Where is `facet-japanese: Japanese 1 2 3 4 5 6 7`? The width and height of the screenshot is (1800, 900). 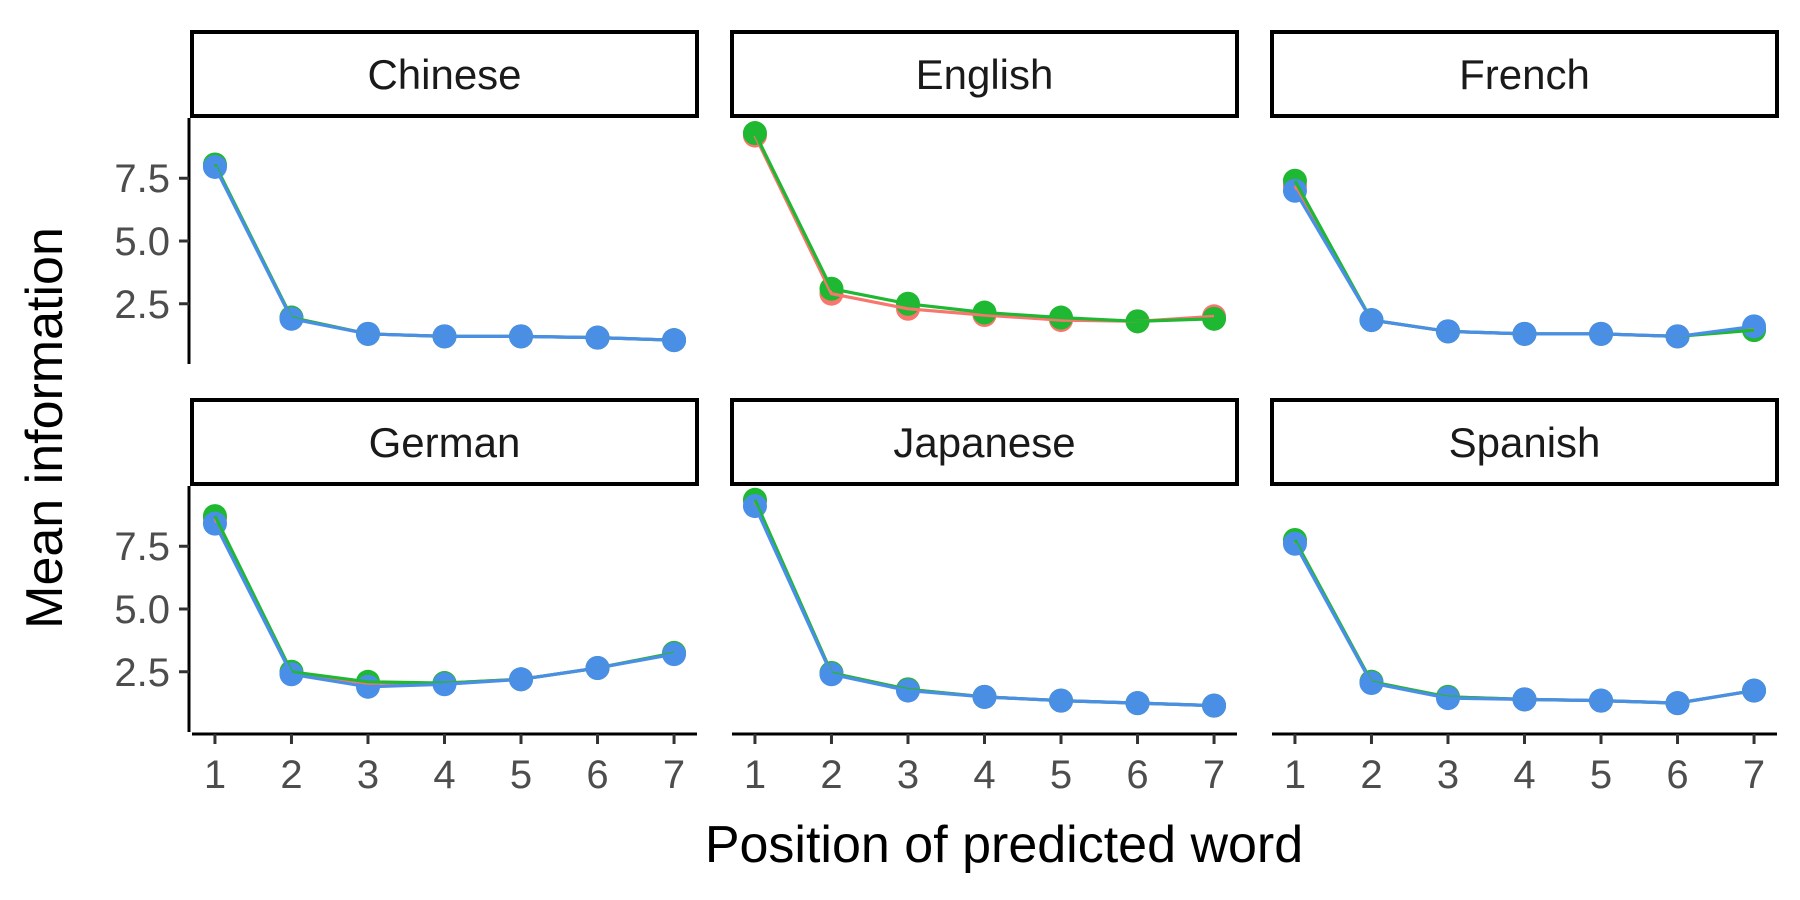
facet-japanese: Japanese 1 2 3 4 5 6 7 is located at coordinates (984, 597).